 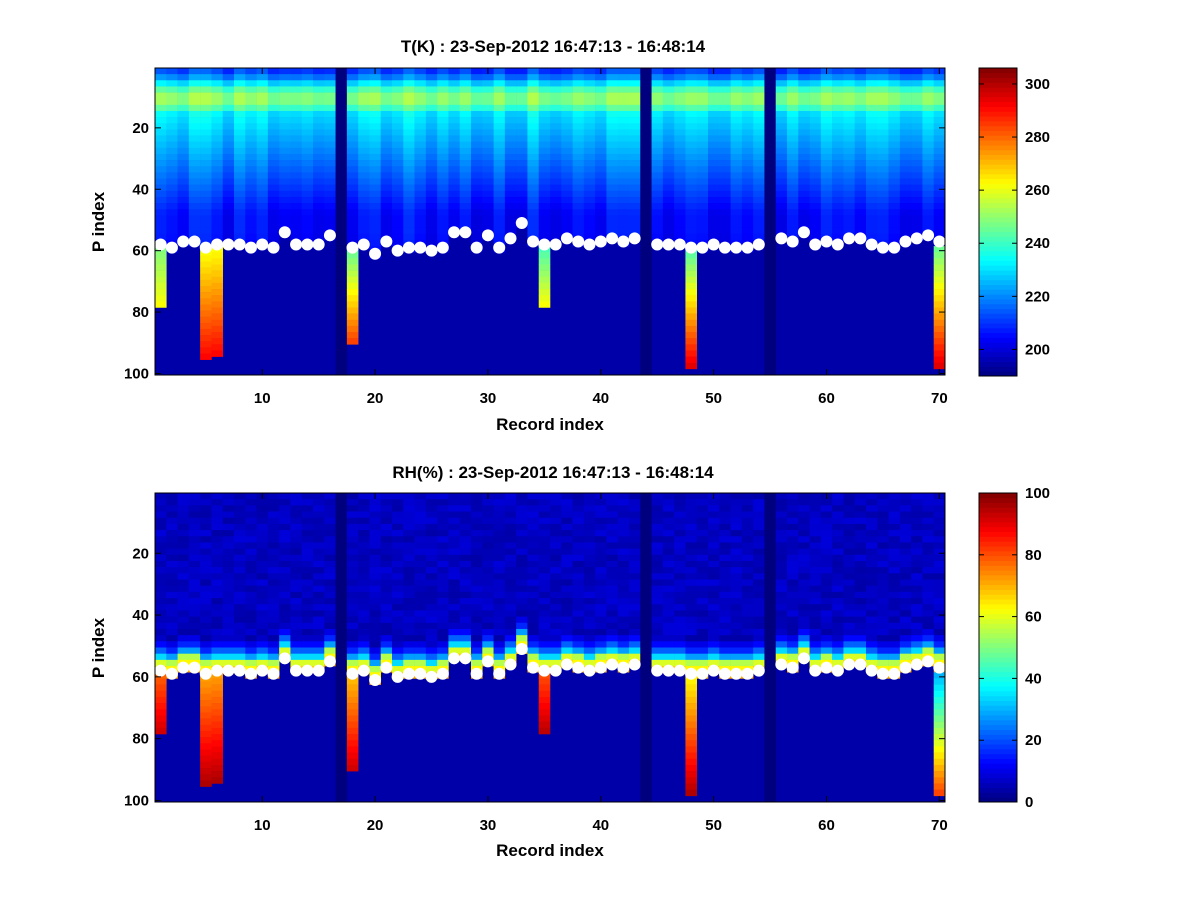 I want to click on humidity-x-axis-label: Record index, so click(x=550, y=850).